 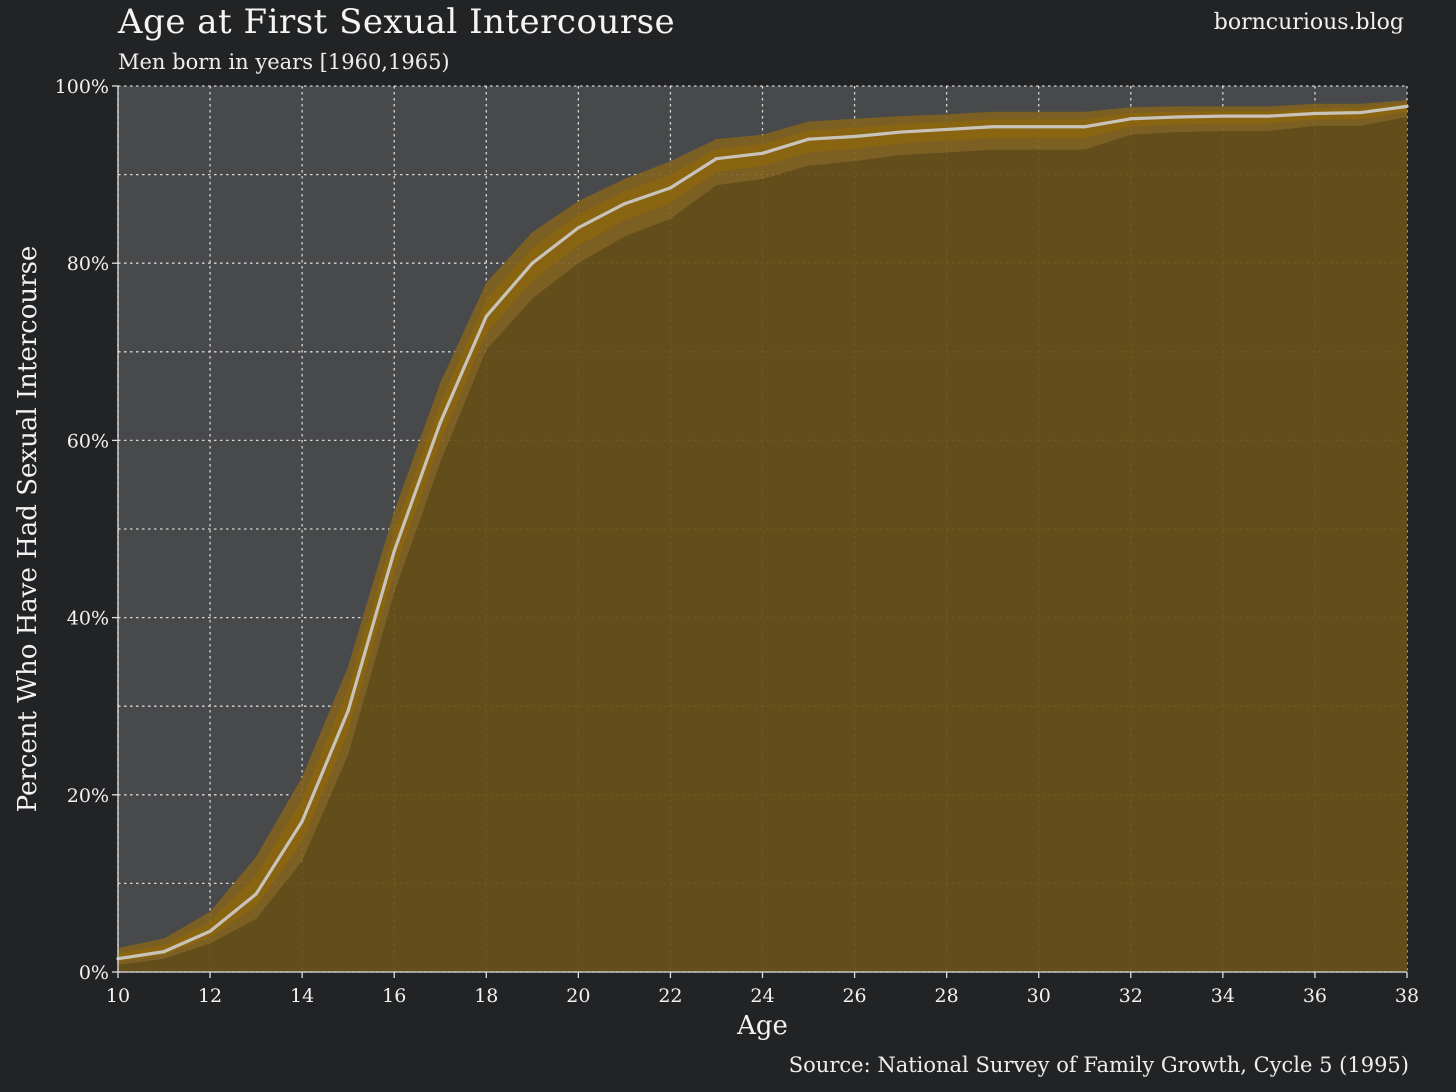 What do you see at coordinates (762, 996) in the screenshot?
I see `x-tick-label: 24` at bounding box center [762, 996].